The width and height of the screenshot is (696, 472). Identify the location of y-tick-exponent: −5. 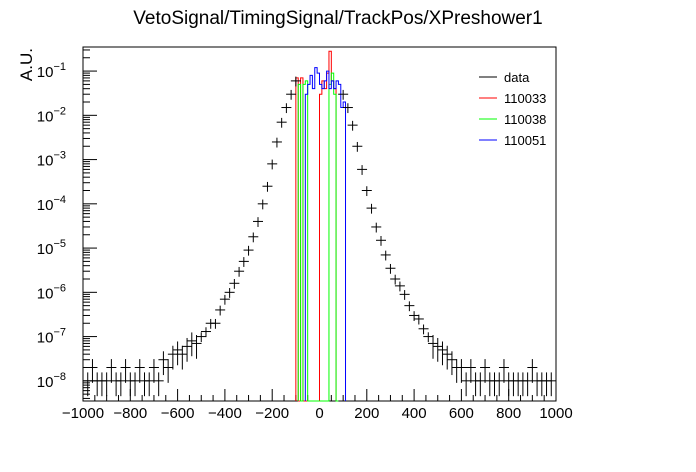
(59, 244).